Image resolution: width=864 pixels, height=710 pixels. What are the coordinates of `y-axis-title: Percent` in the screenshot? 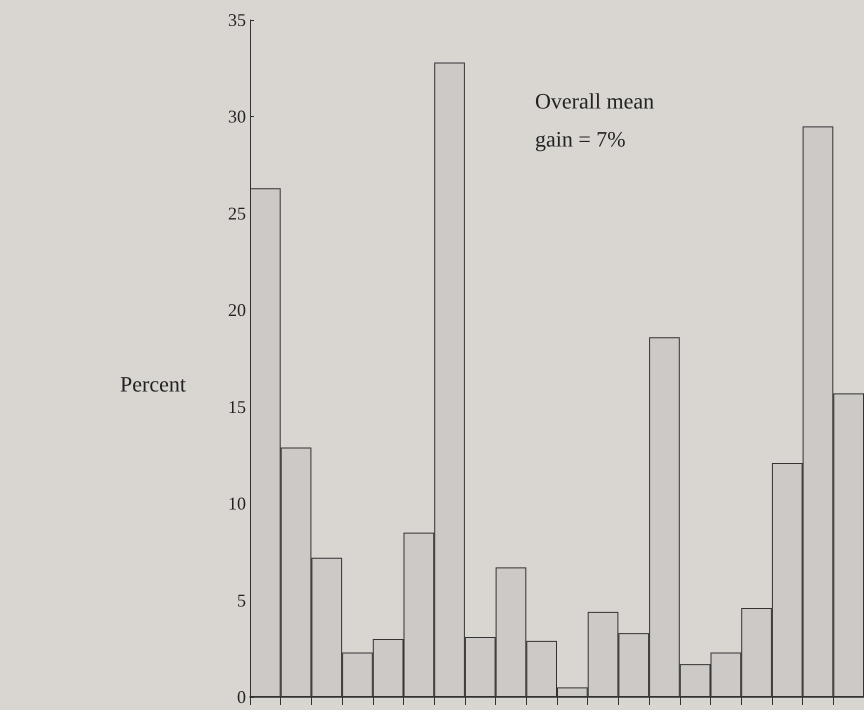 It's located at (153, 384).